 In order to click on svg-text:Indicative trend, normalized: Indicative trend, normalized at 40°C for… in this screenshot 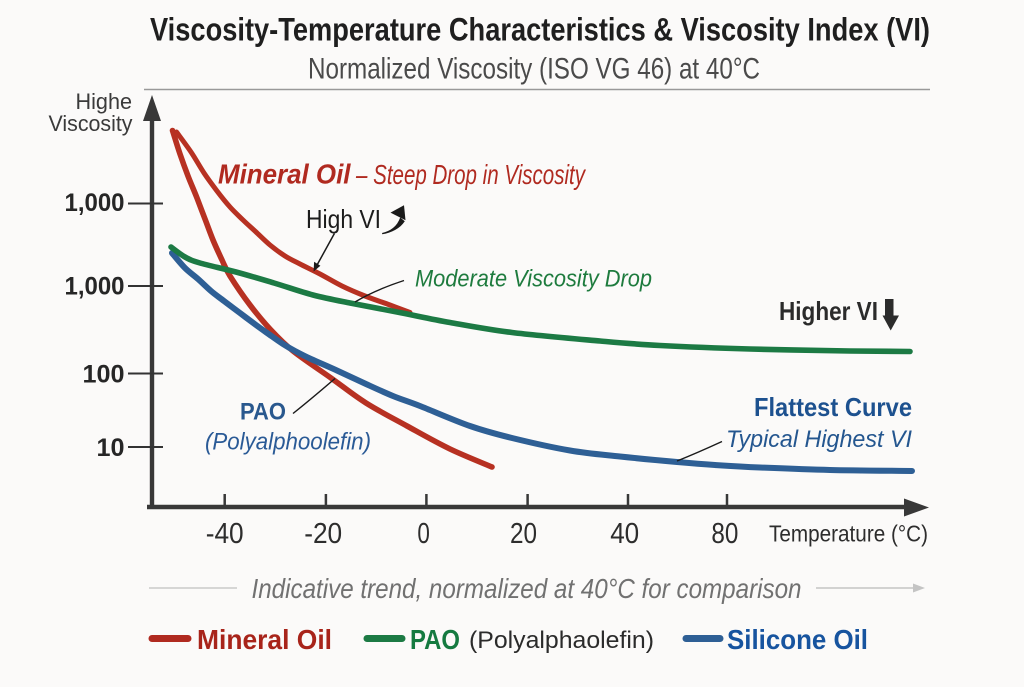, I will do `click(527, 588)`.